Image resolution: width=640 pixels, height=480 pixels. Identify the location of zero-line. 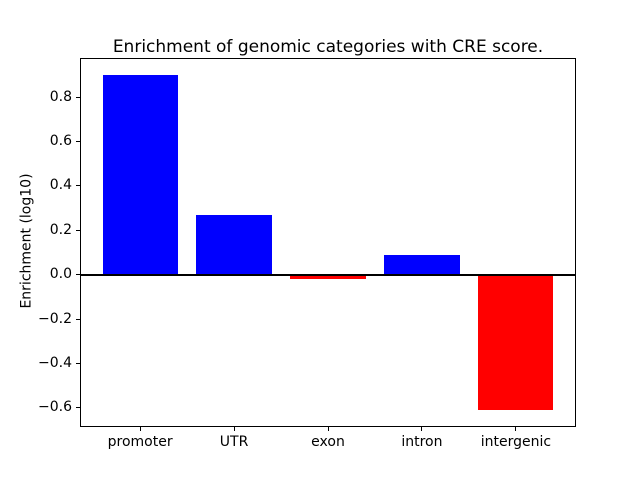
(328, 274).